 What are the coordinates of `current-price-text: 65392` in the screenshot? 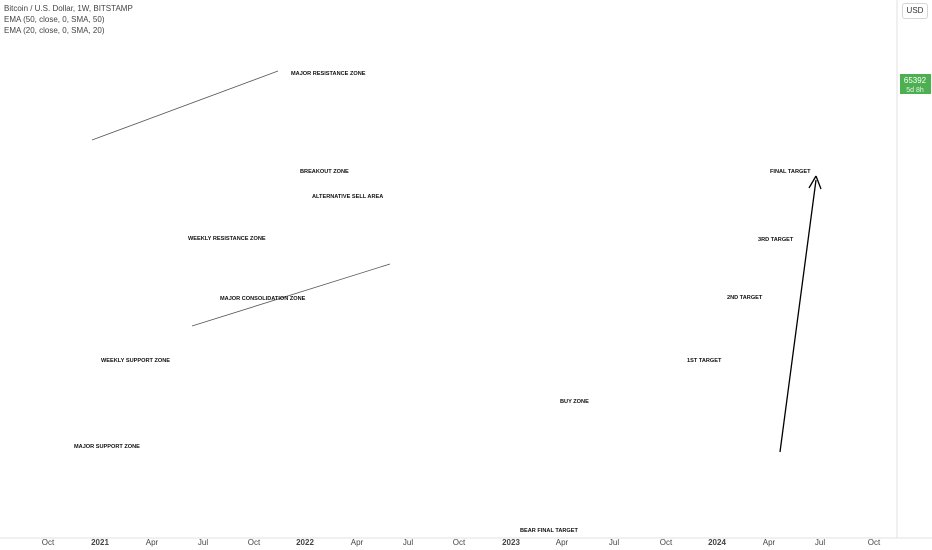 It's located at (915, 80).